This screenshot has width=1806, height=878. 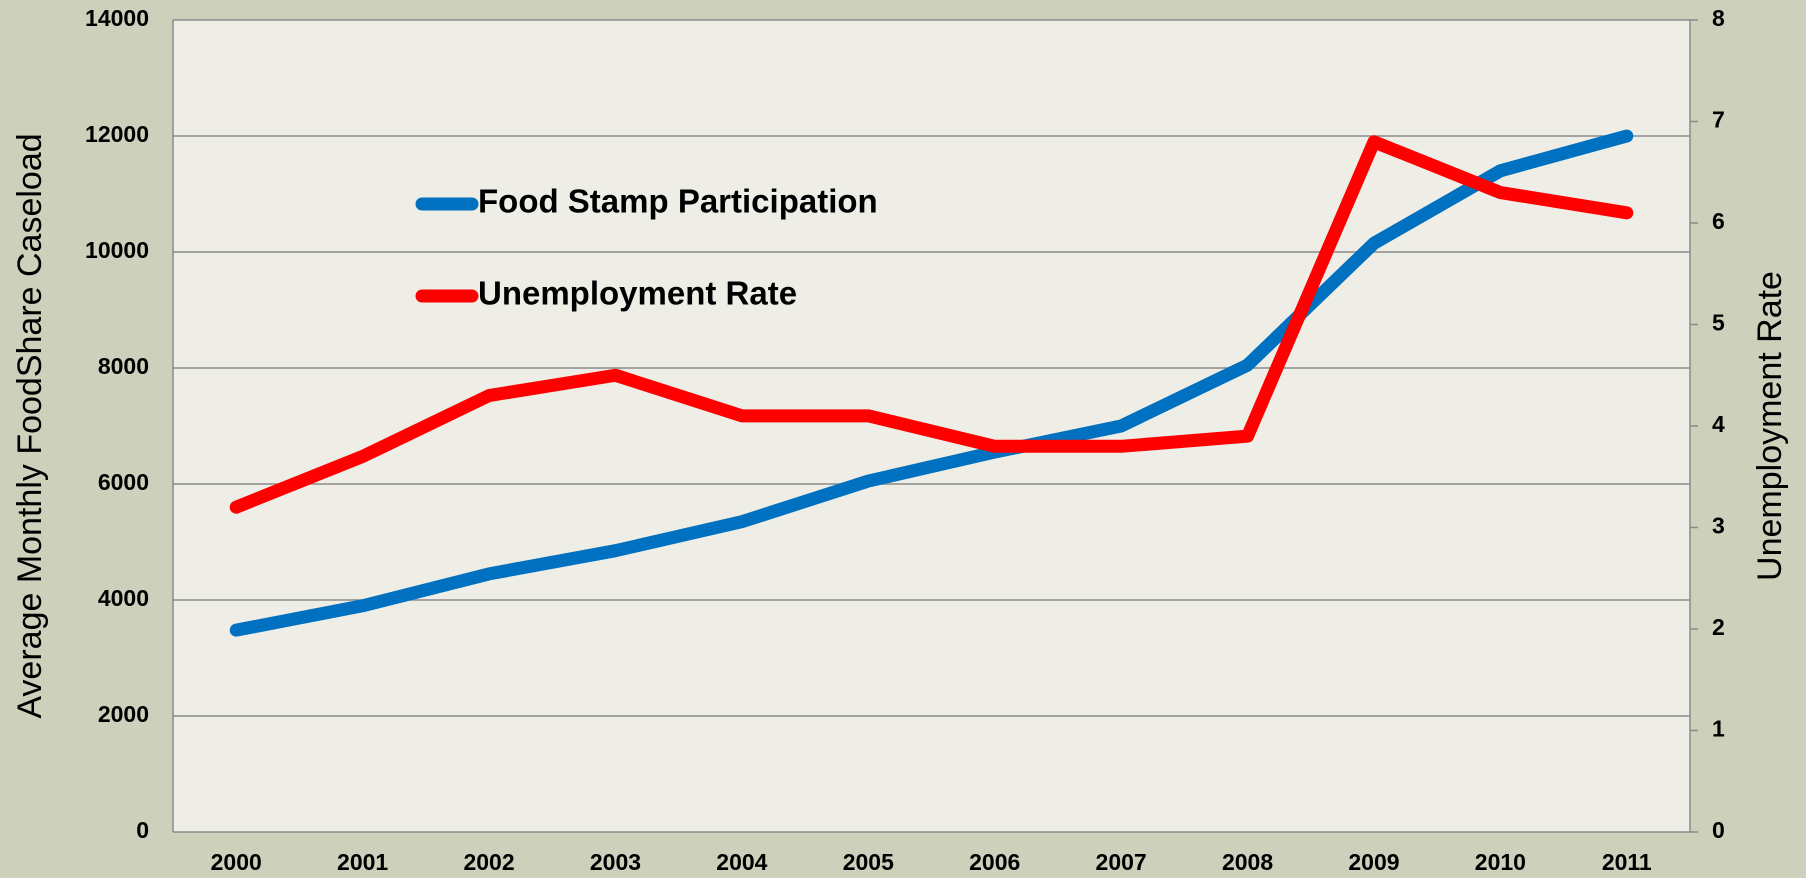 What do you see at coordinates (1718, 120) in the screenshot?
I see `y2-tick-label: 7` at bounding box center [1718, 120].